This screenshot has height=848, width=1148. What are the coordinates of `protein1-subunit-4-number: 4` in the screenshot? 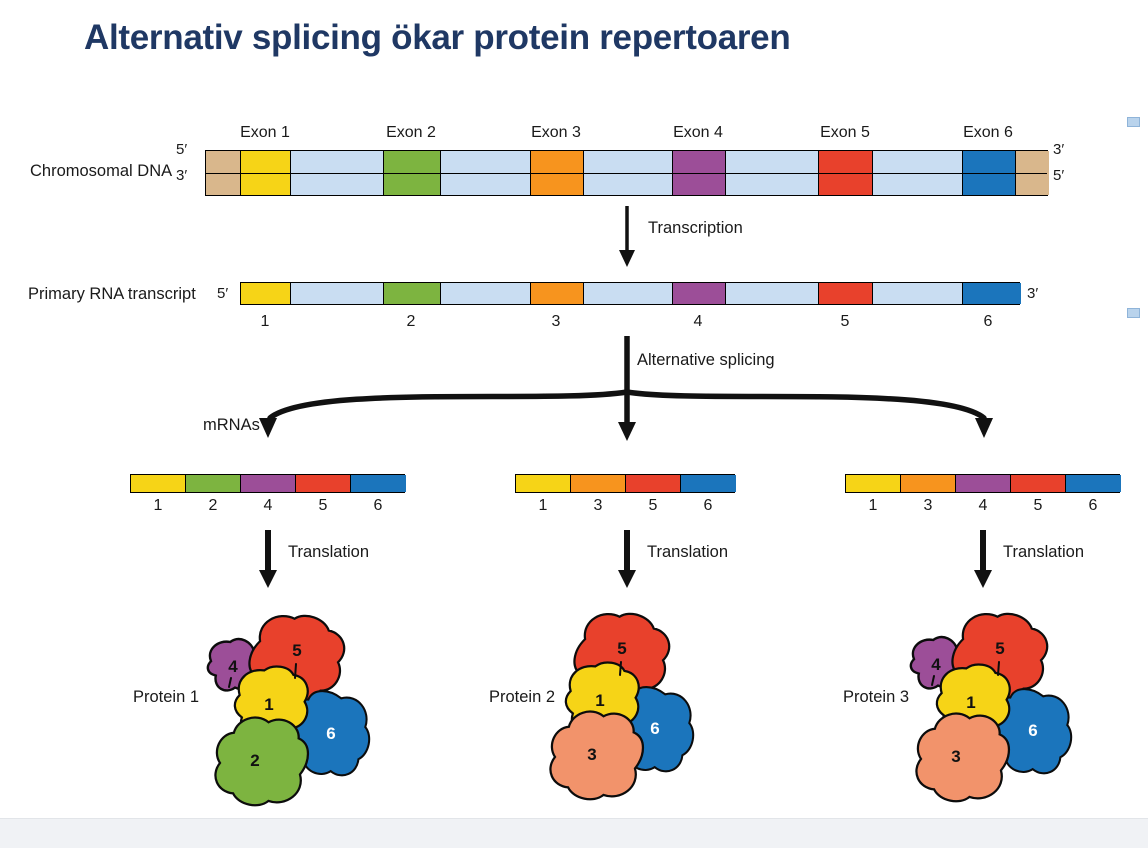 It's located at (233, 666).